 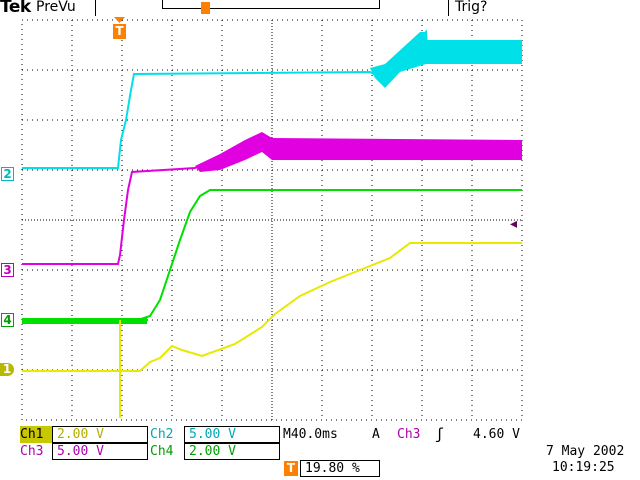 I want to click on trigger-status: Trig?, so click(x=471, y=7).